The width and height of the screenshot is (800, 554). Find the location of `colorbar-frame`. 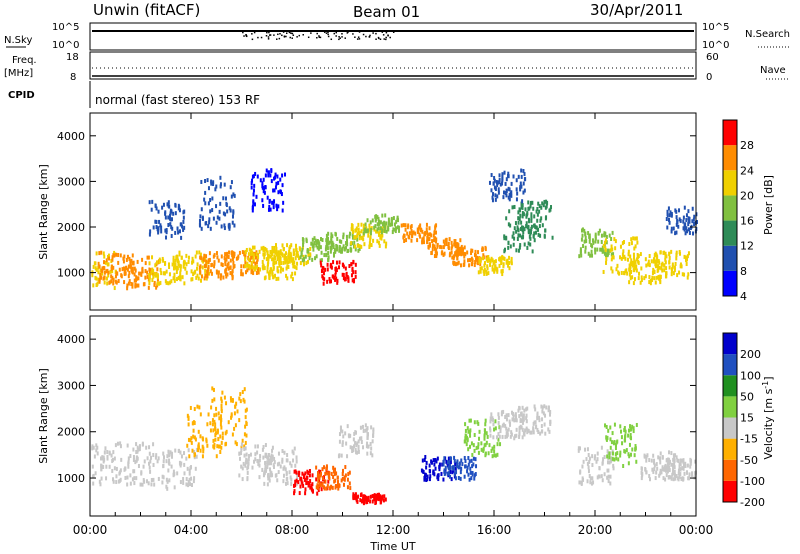

colorbar-frame is located at coordinates (730, 208).